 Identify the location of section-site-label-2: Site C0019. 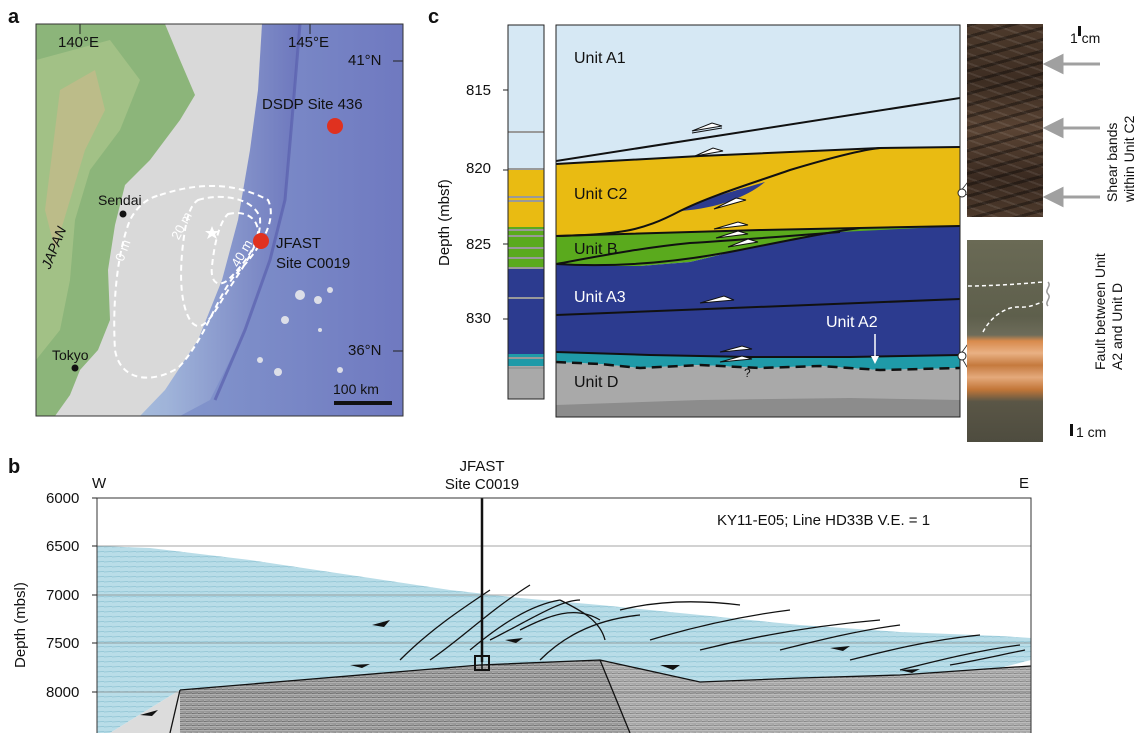
(482, 484).